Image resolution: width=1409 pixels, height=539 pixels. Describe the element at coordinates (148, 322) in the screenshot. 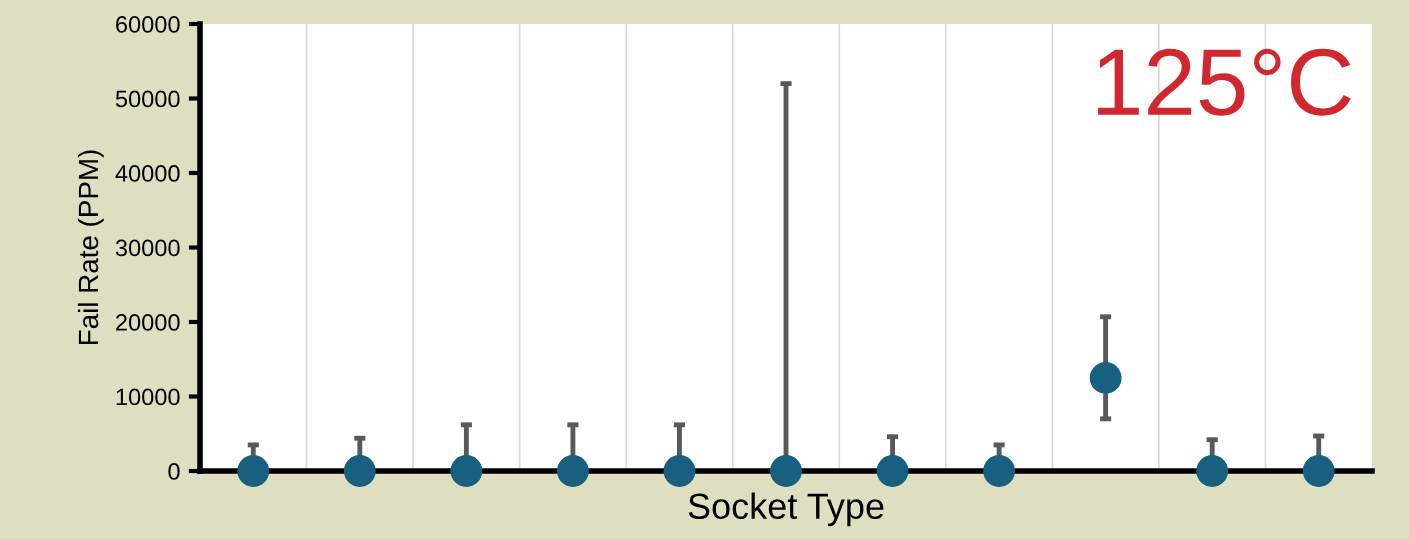

I see `y-tick-label: 20000` at that location.